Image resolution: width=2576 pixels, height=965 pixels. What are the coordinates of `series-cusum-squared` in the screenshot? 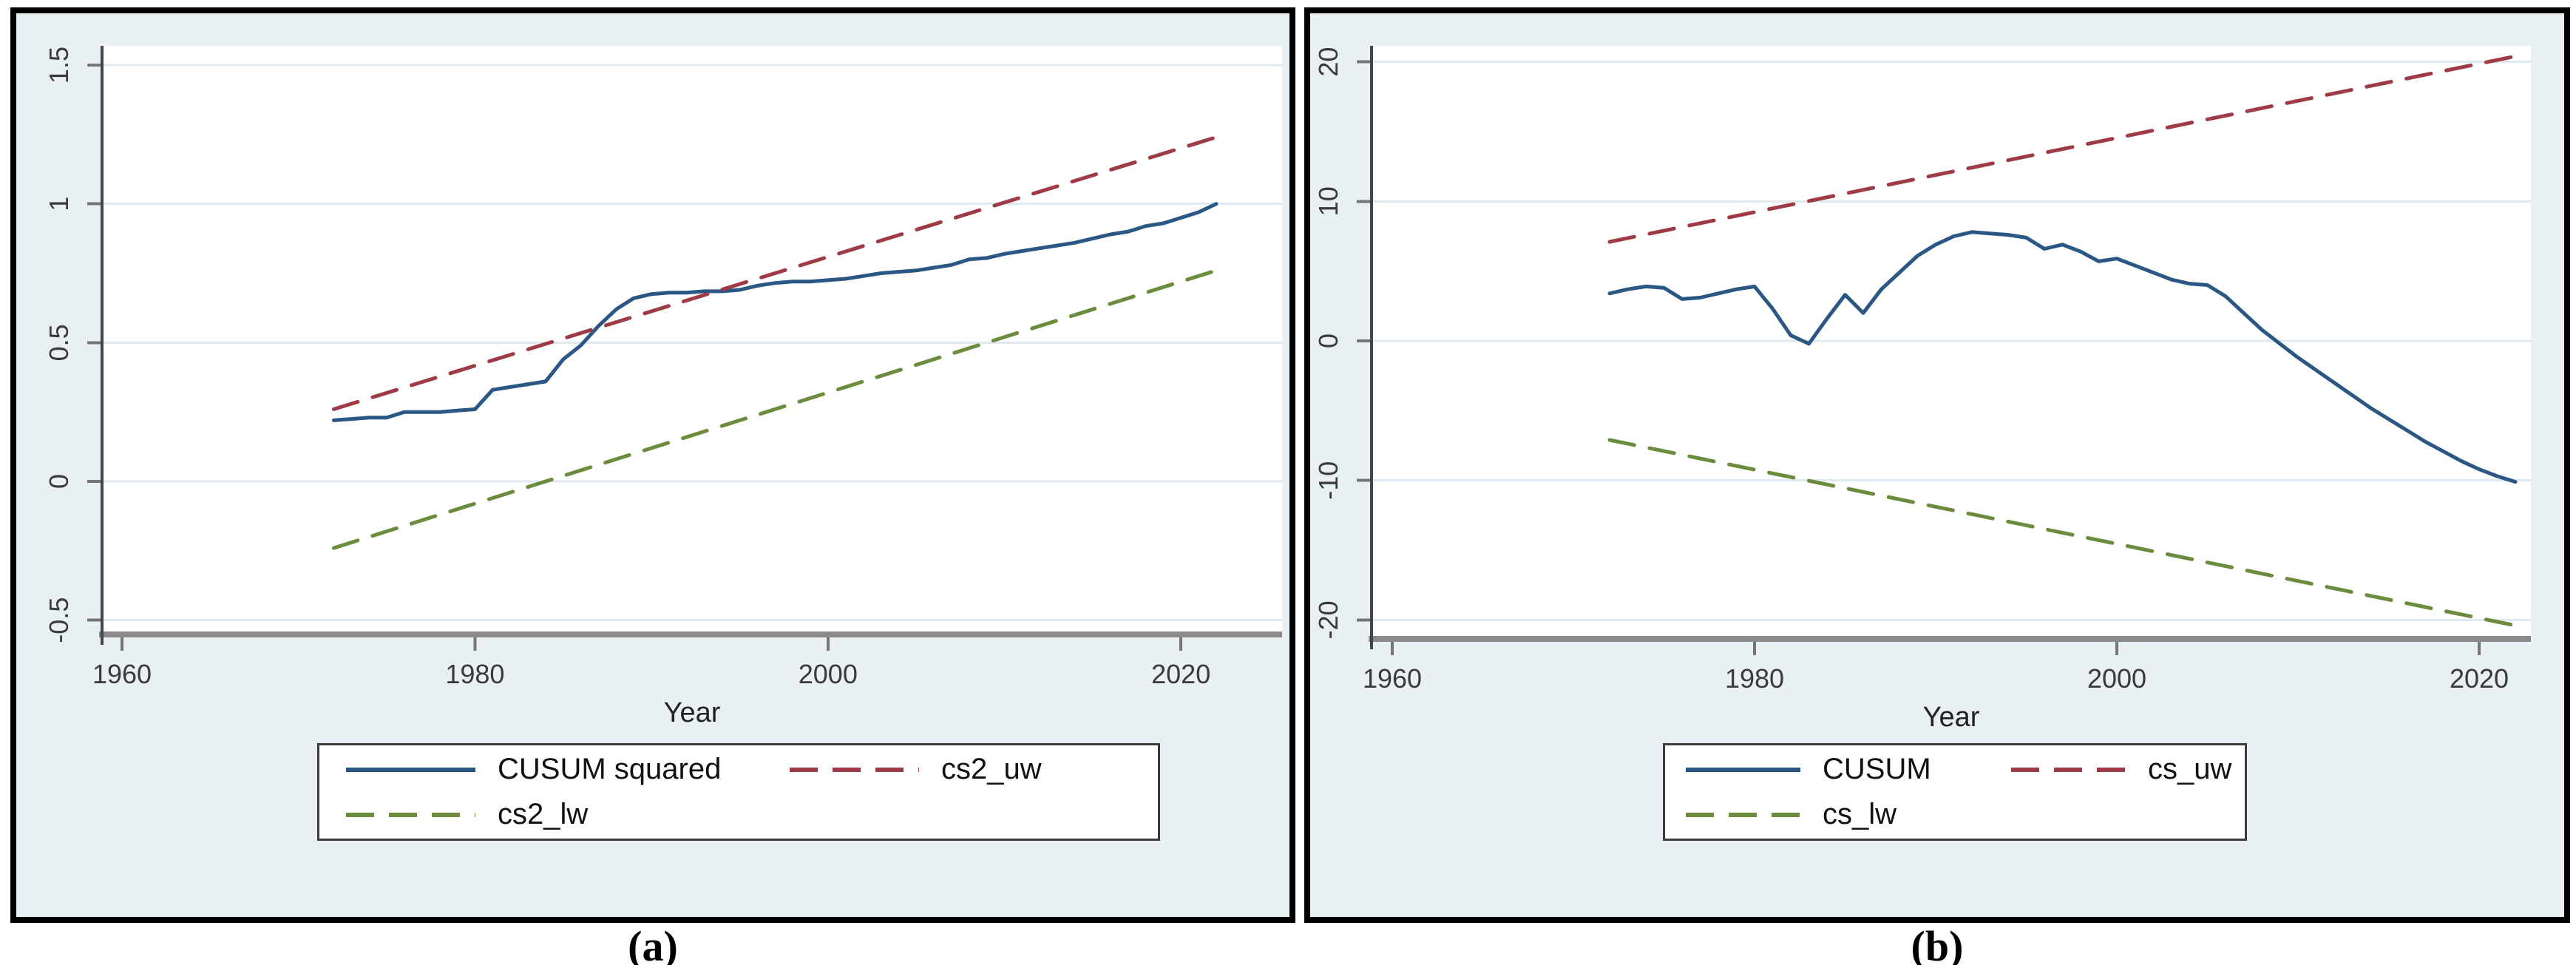 It's located at (774, 312).